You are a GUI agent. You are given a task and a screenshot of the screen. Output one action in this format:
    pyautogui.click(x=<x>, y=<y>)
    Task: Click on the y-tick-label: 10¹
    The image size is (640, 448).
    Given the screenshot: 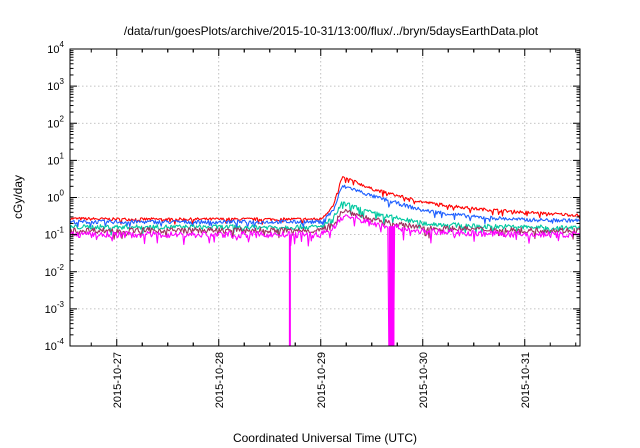 What is the action you would take?
    pyautogui.click(x=55, y=159)
    